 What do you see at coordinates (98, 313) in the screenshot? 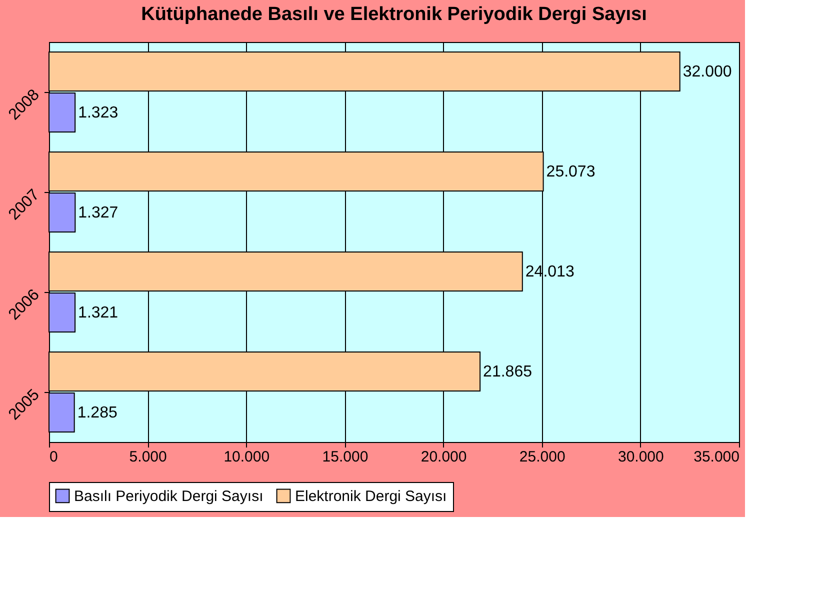
I see `data-label: 1.321` at bounding box center [98, 313].